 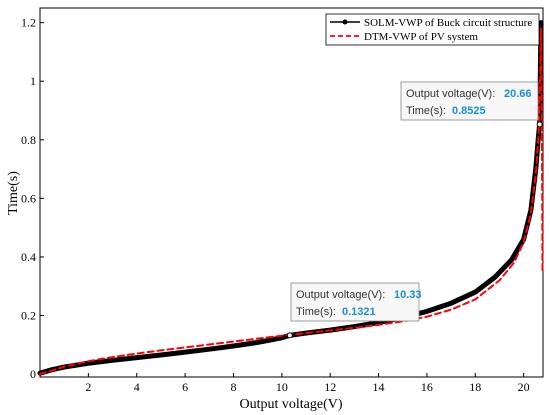 I want to click on y-tick-label: 0, so click(x=33, y=374).